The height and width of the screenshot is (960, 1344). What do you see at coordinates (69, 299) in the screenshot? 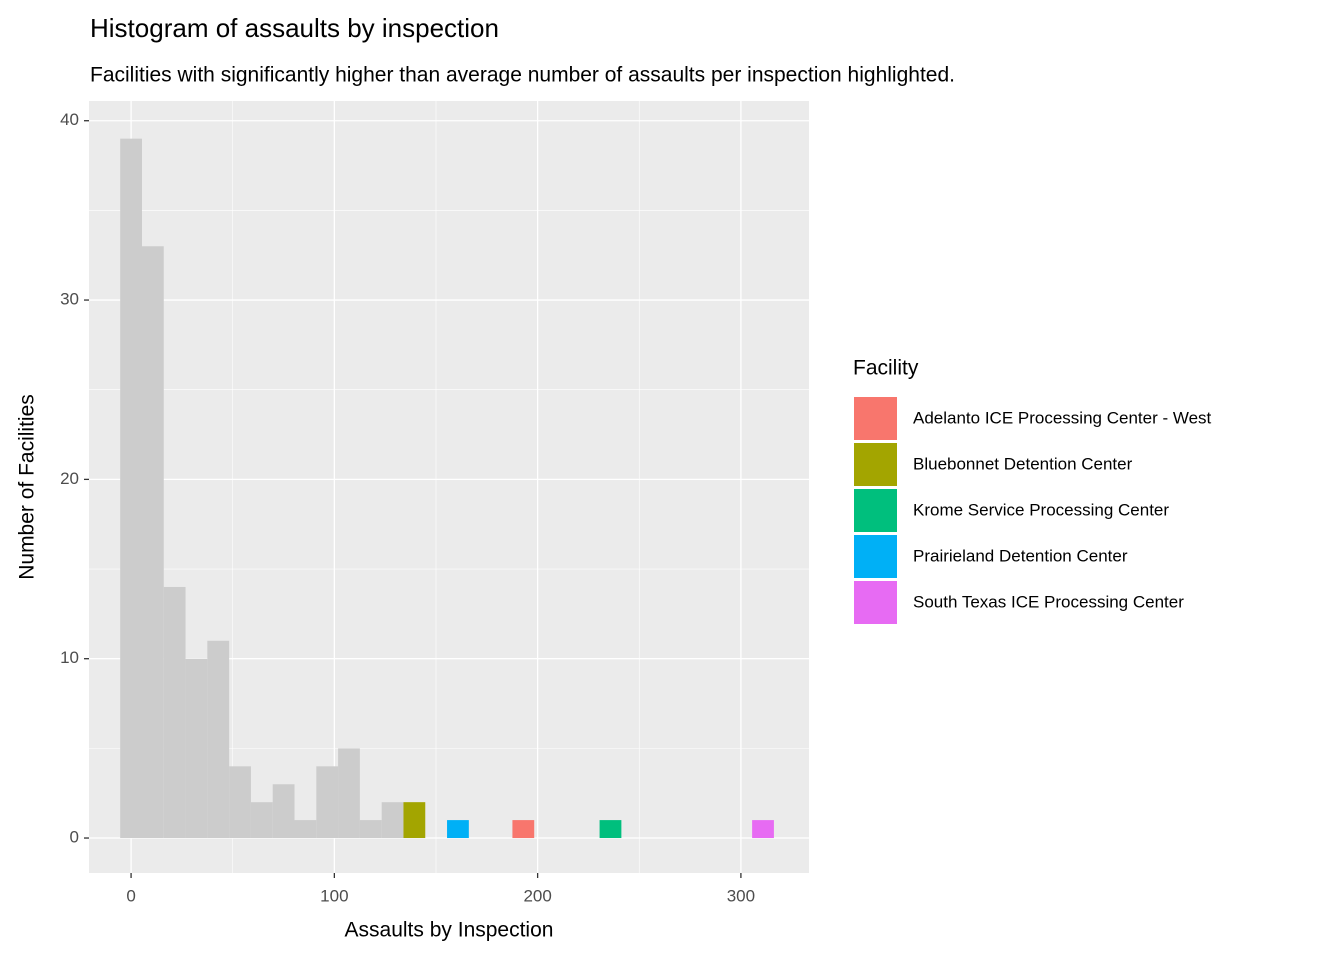
I see `y-tick-label: 30` at bounding box center [69, 299].